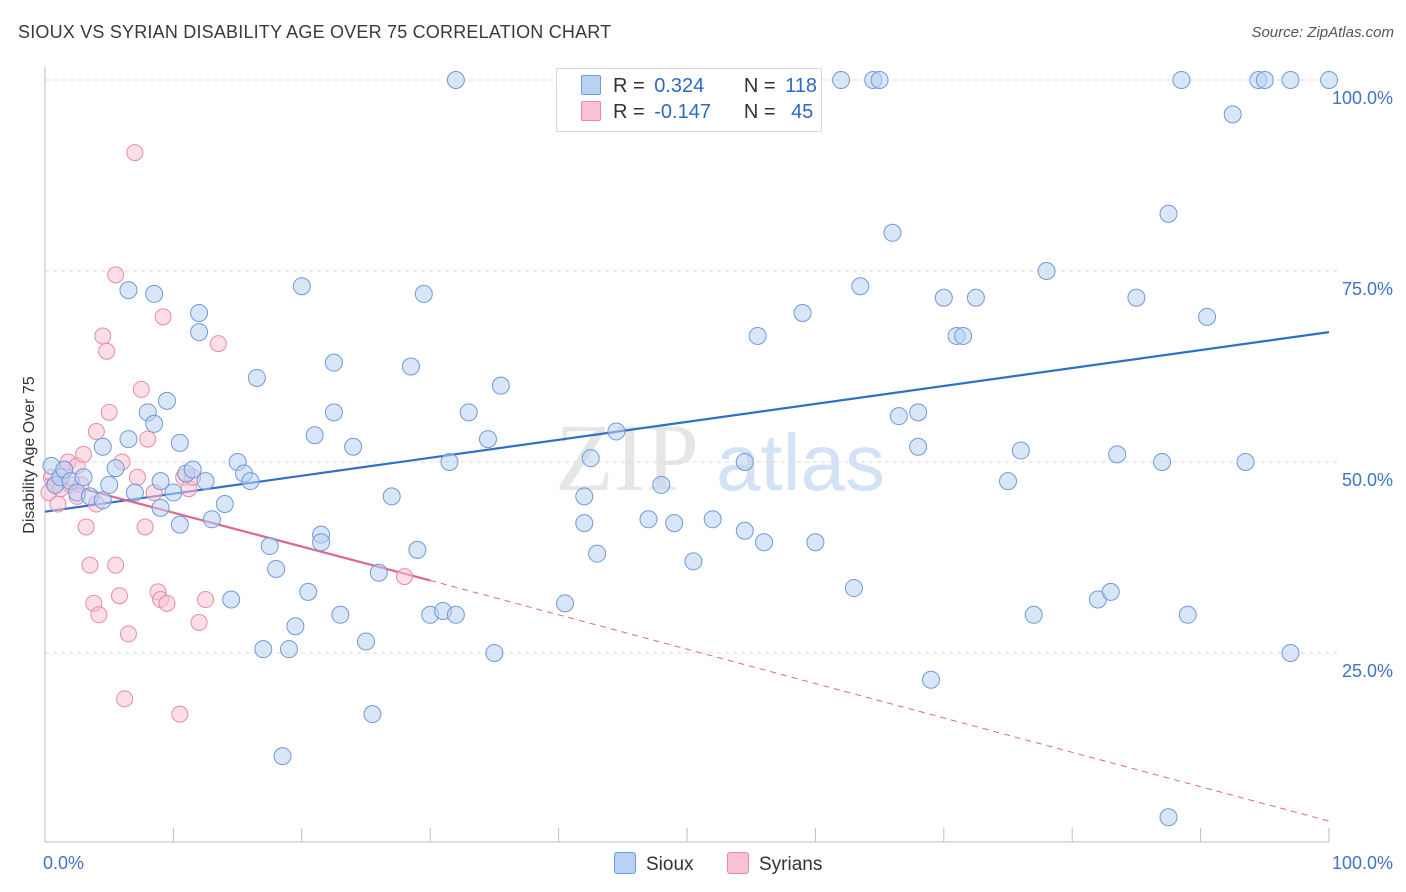 The image size is (1406, 892). Describe the element at coordinates (718, 863) in the screenshot. I see `x-tick-labels: 0.0% 100.0%` at that location.